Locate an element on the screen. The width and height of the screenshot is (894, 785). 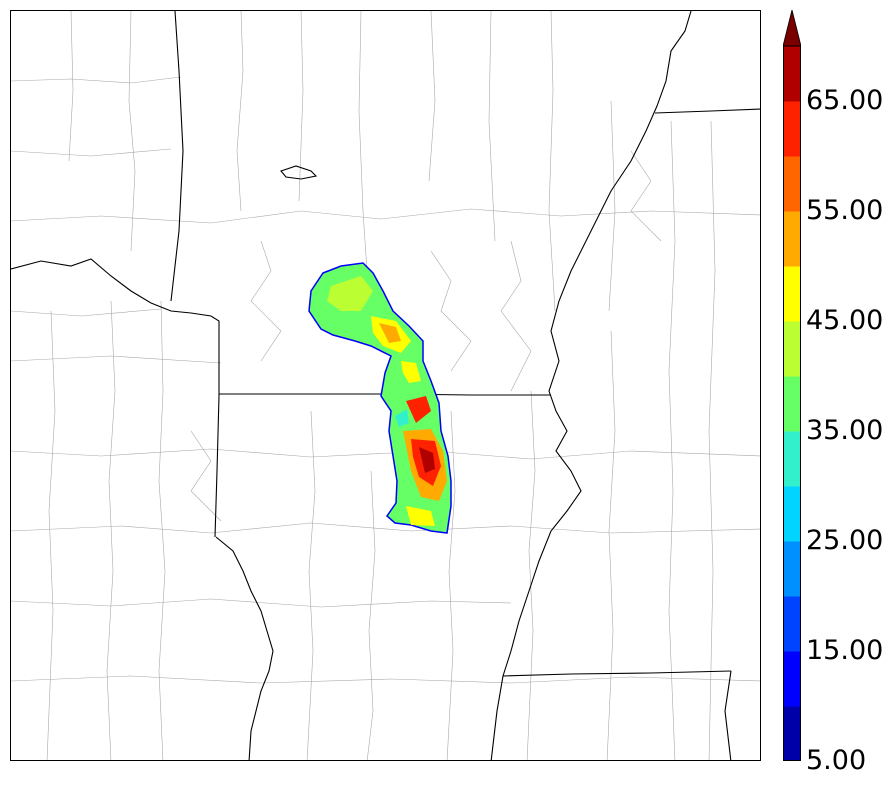
colorbar is located at coordinates (792, 385).